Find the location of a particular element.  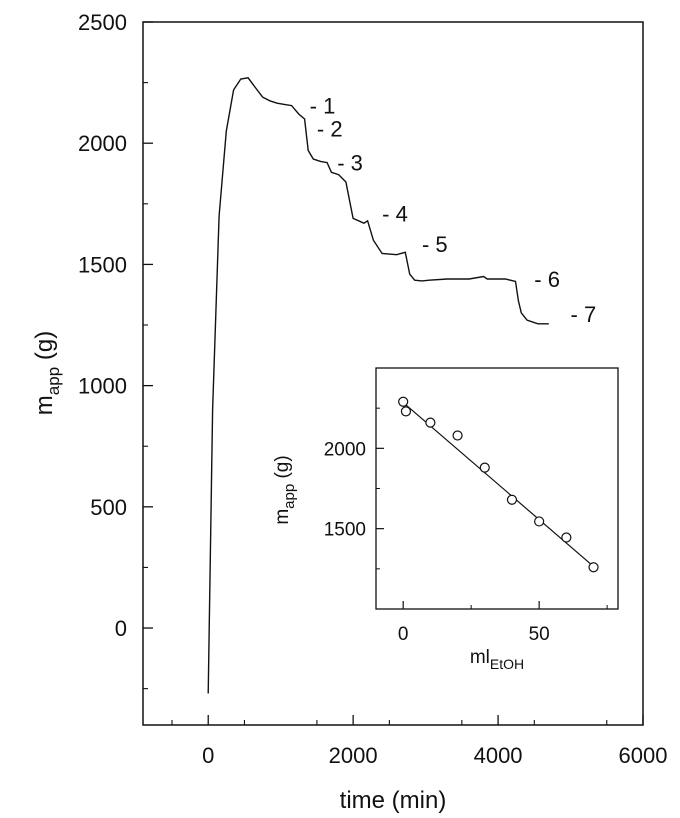

main-y-label-unit: (g) is located at coordinates (44, 349).